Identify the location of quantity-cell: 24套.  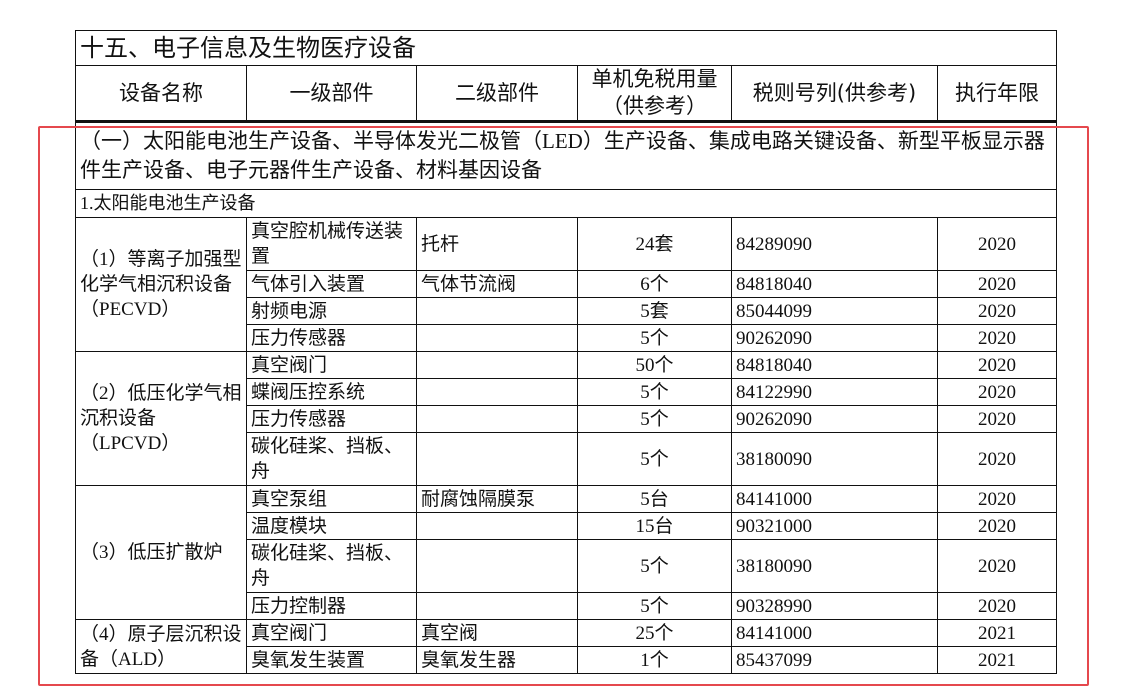
(654, 244).